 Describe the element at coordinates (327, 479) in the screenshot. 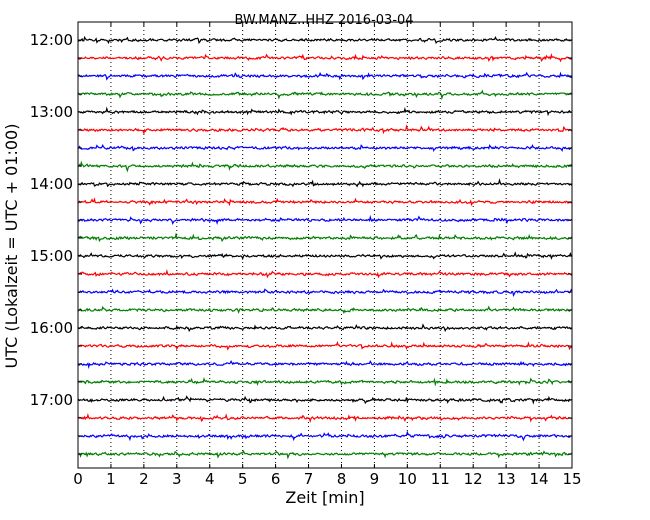

I see `x-tick-labels: 0 1 2 3 4 5 6 7 8 9 10 11 12 13 14 15` at that location.